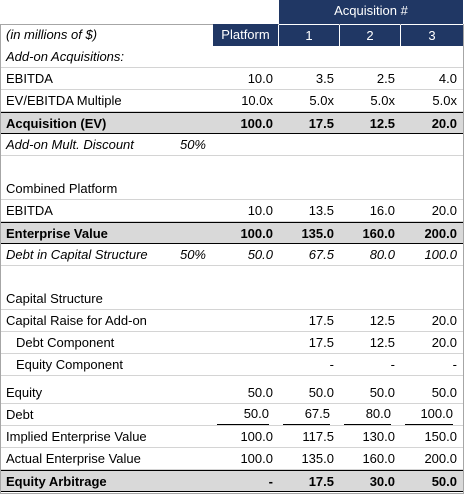 This screenshot has width=465, height=495. I want to click on value-cell: 10.0, so click(246, 78).